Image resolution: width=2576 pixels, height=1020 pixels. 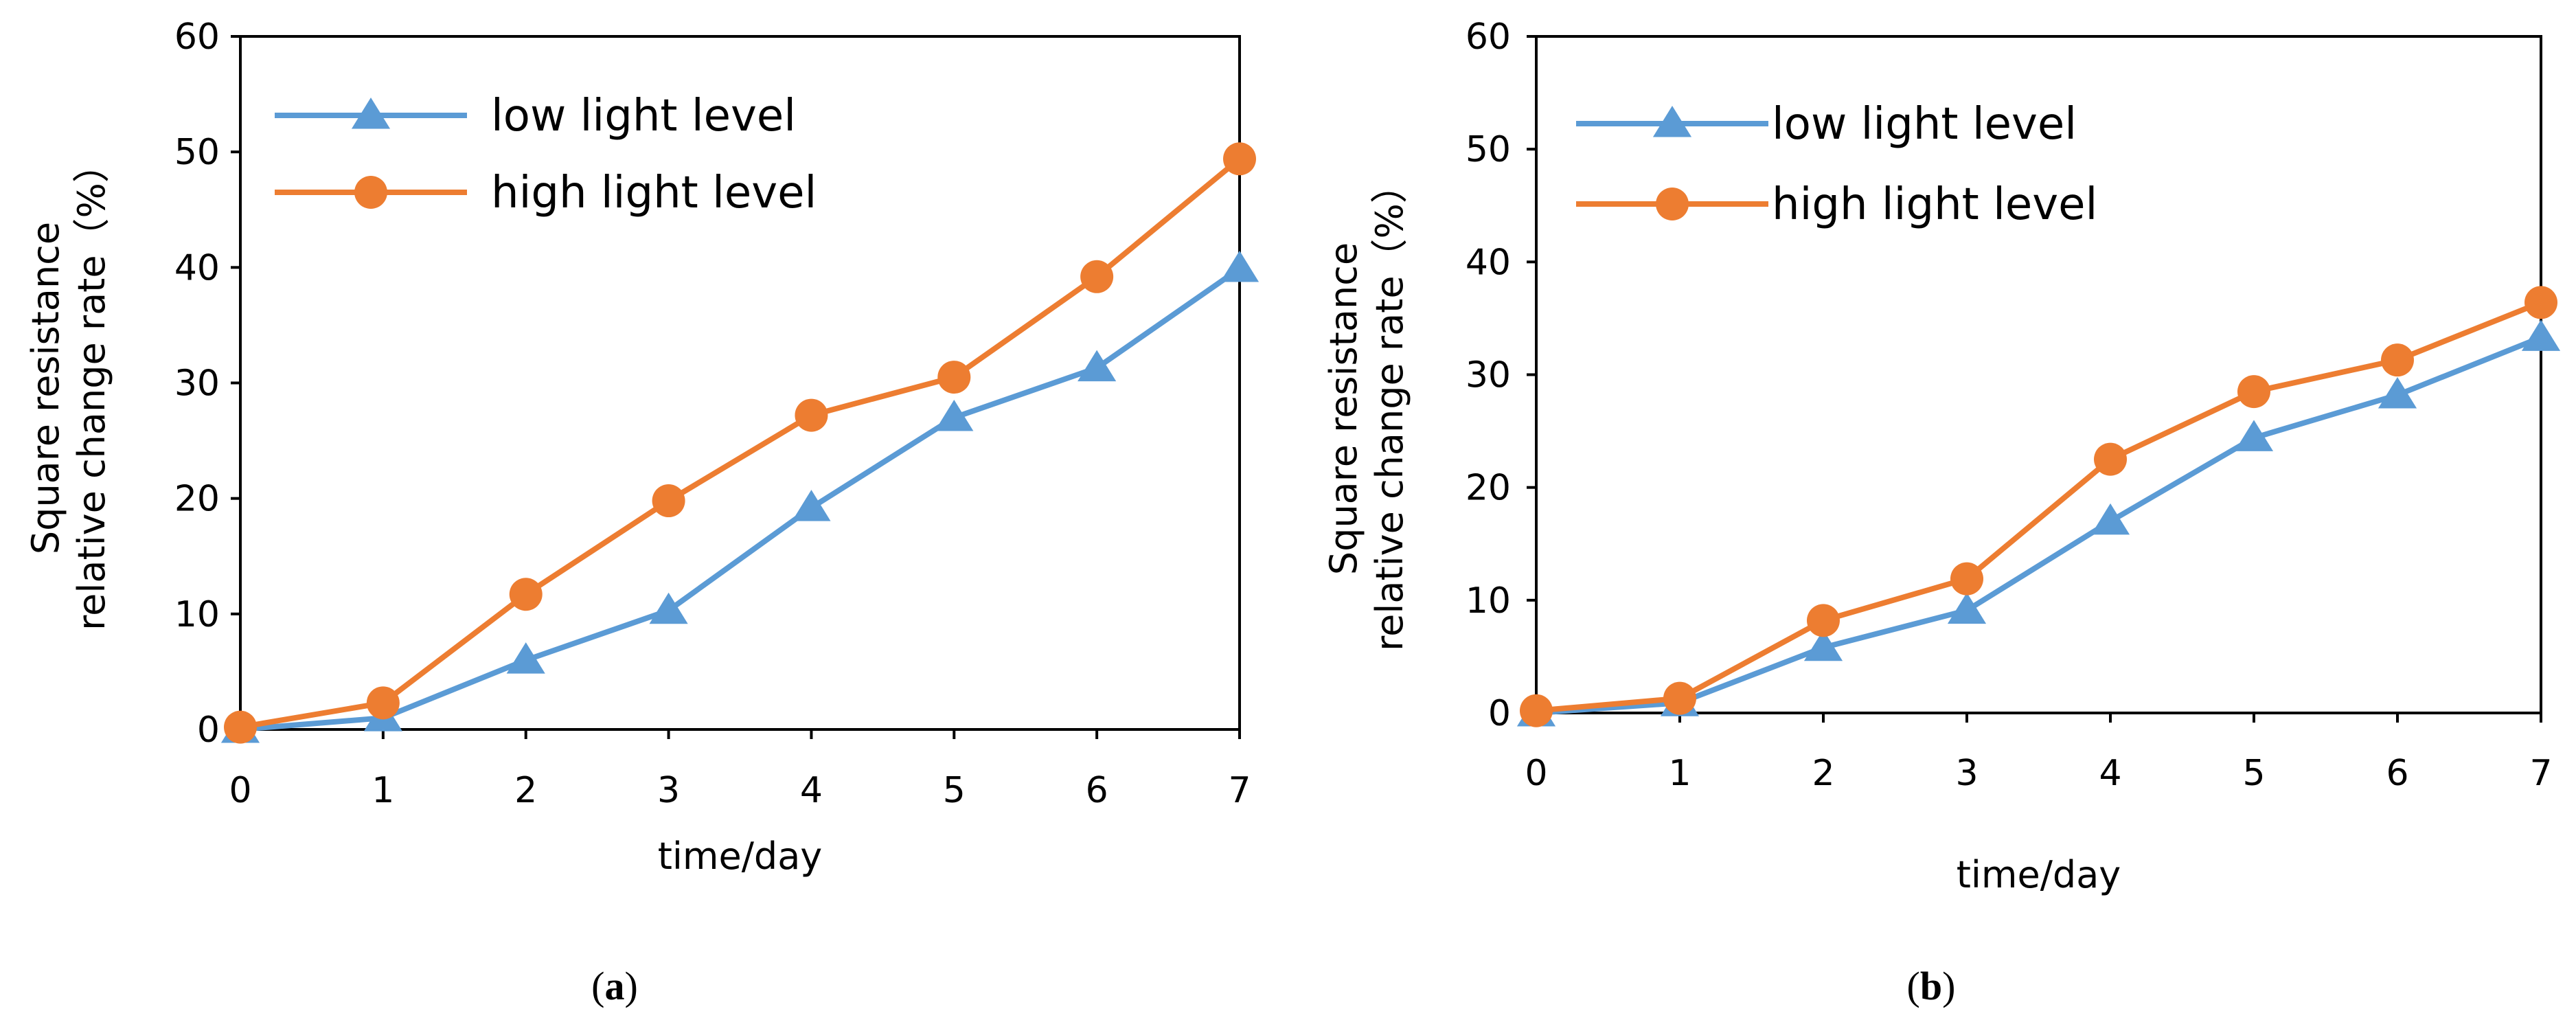 I want to click on panel-label: (a), so click(x=614, y=986).